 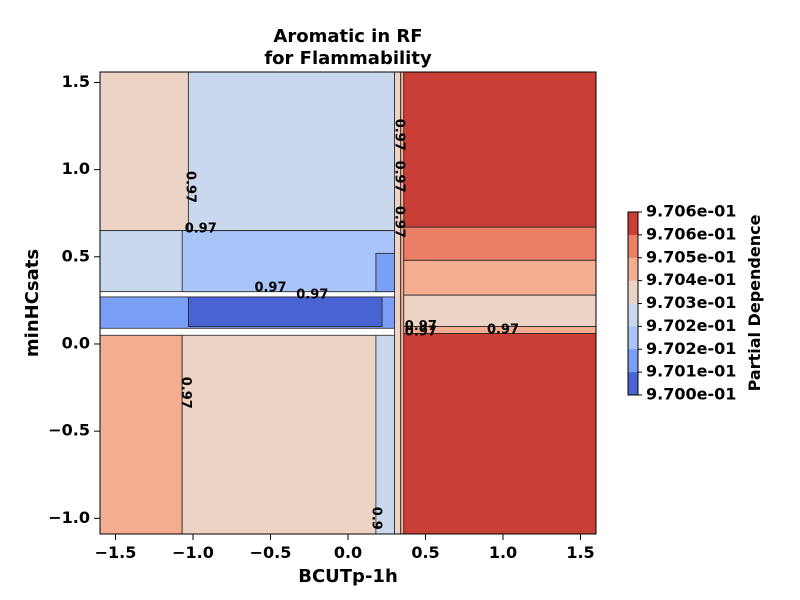 What do you see at coordinates (691, 394) in the screenshot?
I see `colorbar-tick-label: 9.700e-01` at bounding box center [691, 394].